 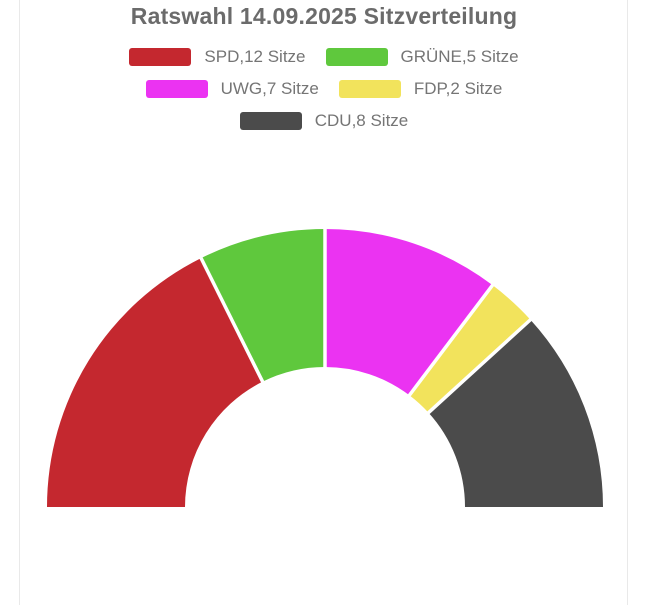 I want to click on legend-row: SPD,12 Sitze GRÜNE,5 Sitze, so click(x=324, y=57).